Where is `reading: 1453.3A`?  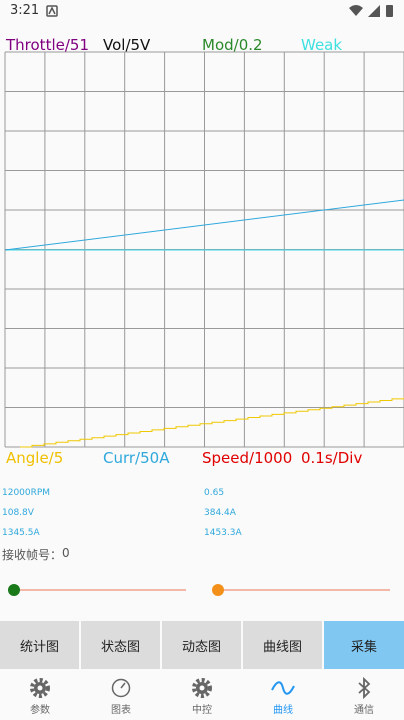 reading: 1453.3A is located at coordinates (223, 533).